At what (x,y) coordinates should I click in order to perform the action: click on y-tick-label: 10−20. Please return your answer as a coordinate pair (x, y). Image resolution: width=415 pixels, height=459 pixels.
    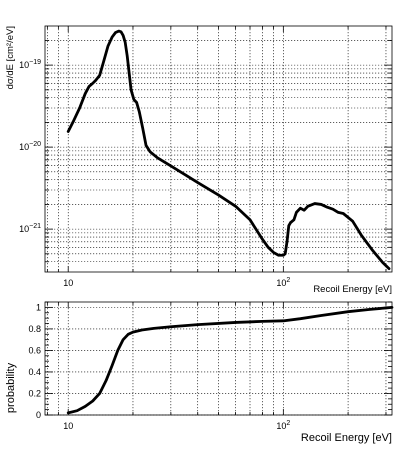
    Looking at the image, I should click on (30, 146).